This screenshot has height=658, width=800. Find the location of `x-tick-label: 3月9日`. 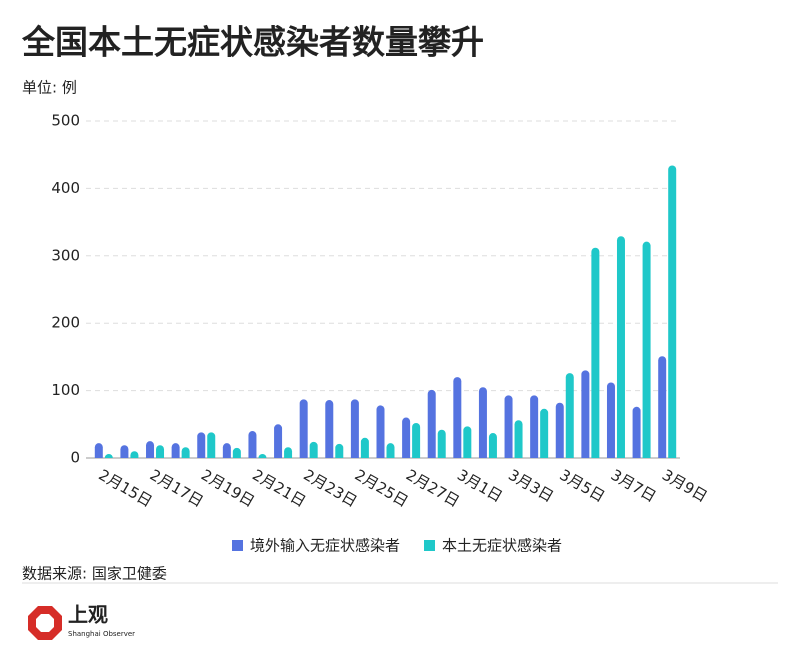

x-tick-label: 3月9日 is located at coordinates (685, 486).